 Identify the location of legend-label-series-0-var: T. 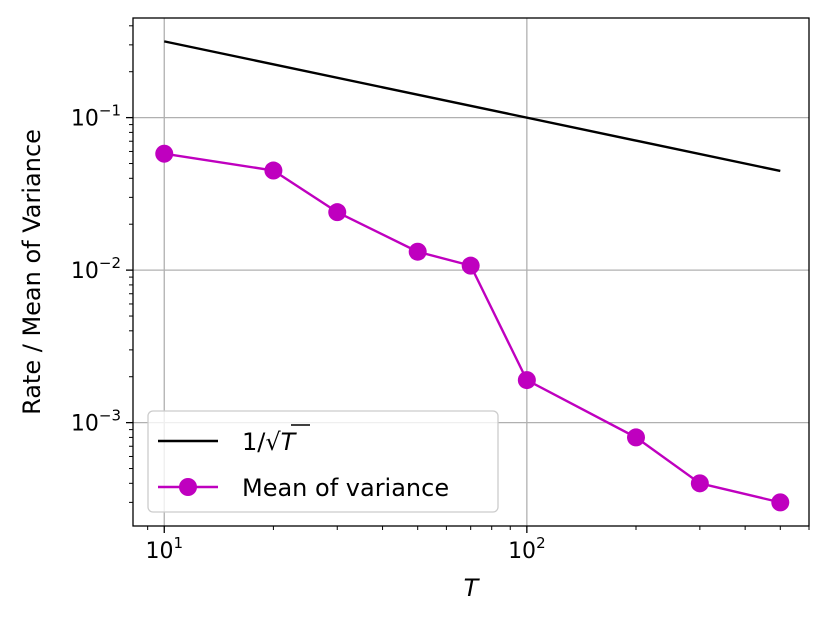
(289, 442).